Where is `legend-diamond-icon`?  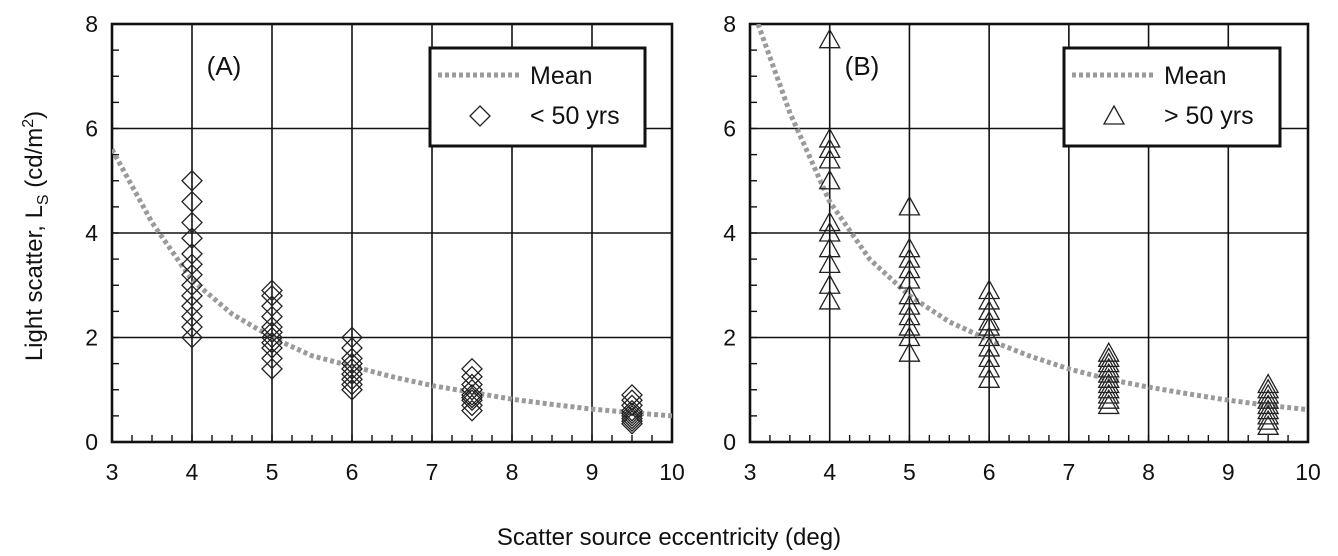 legend-diamond-icon is located at coordinates (480, 116).